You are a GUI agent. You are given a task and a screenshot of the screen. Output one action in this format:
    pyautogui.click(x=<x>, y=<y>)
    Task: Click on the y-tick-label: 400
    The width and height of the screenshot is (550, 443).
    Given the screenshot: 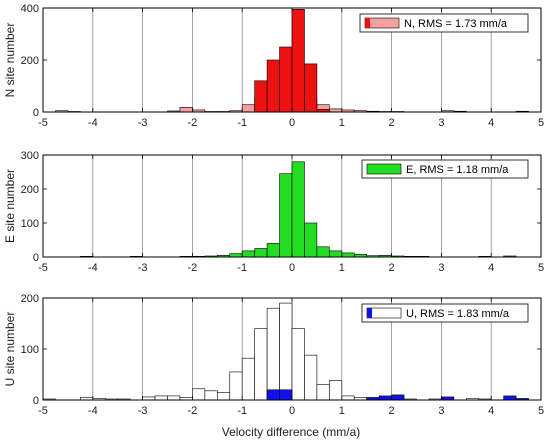 What is the action you would take?
    pyautogui.click(x=30, y=9)
    